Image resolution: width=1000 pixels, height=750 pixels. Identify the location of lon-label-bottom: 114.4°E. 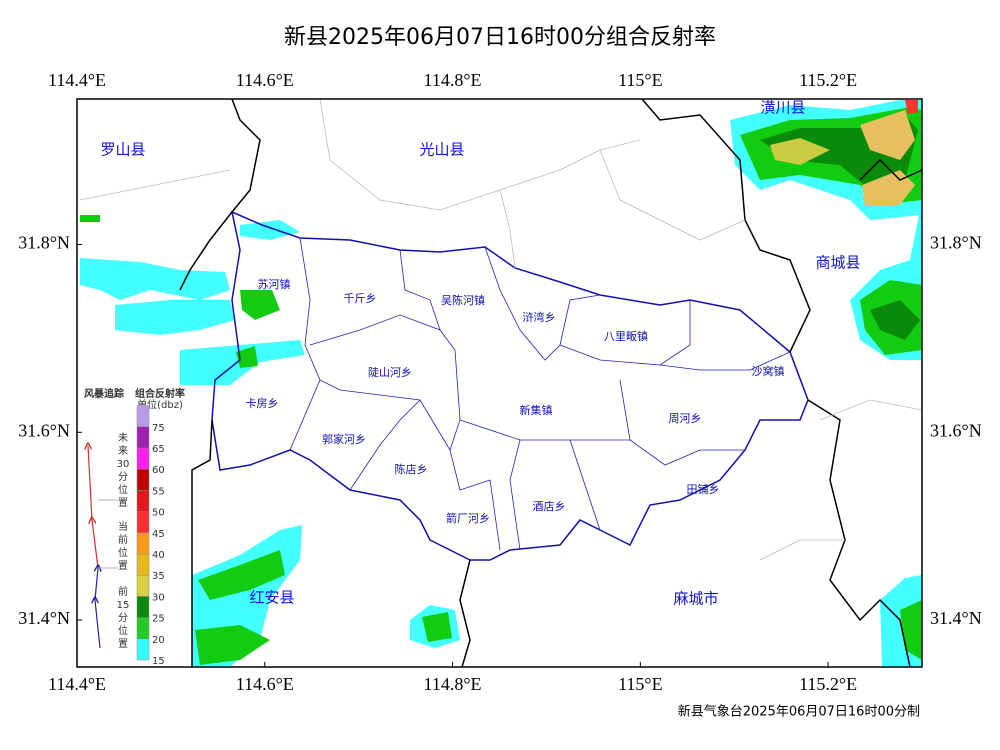
(77, 684).